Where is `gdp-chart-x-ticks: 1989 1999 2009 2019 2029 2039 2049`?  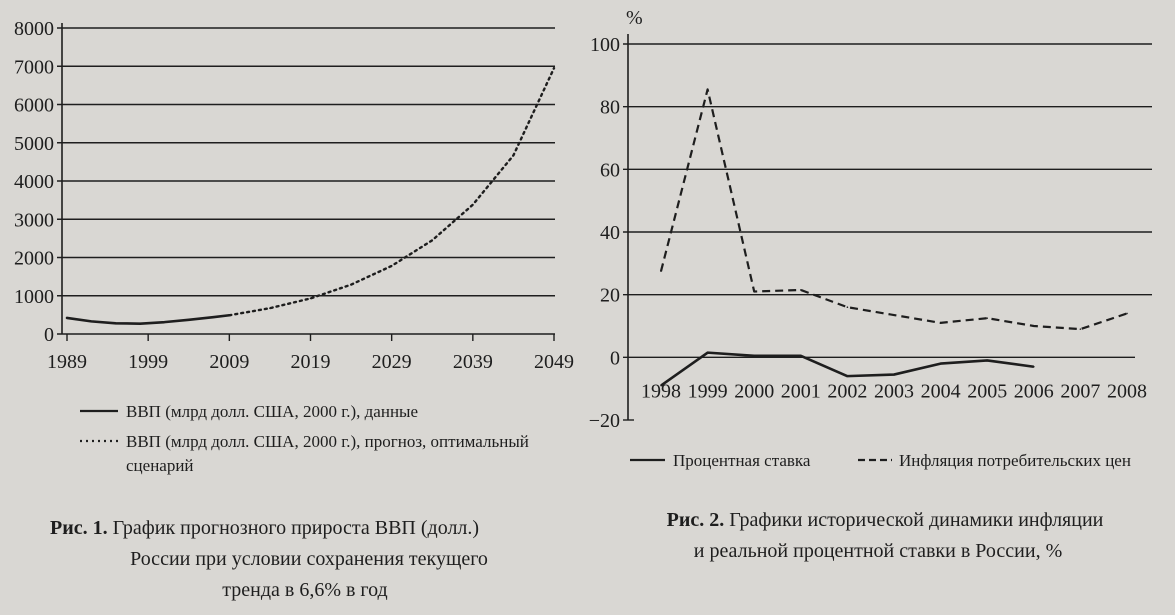
gdp-chart-x-ticks: 1989 1999 2009 2019 2029 2039 2049 is located at coordinates (310, 353).